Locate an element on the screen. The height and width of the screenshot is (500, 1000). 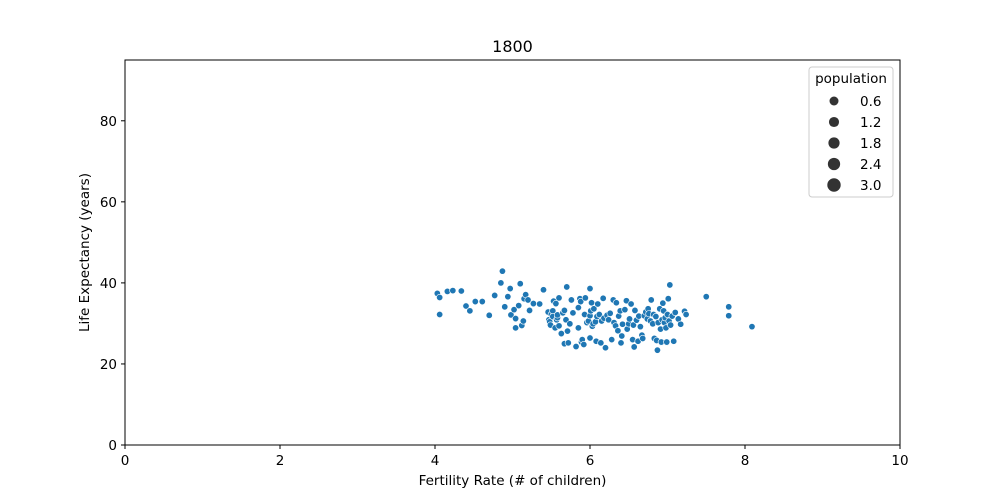
legend-entry-label: 0.6 is located at coordinates (870, 102).